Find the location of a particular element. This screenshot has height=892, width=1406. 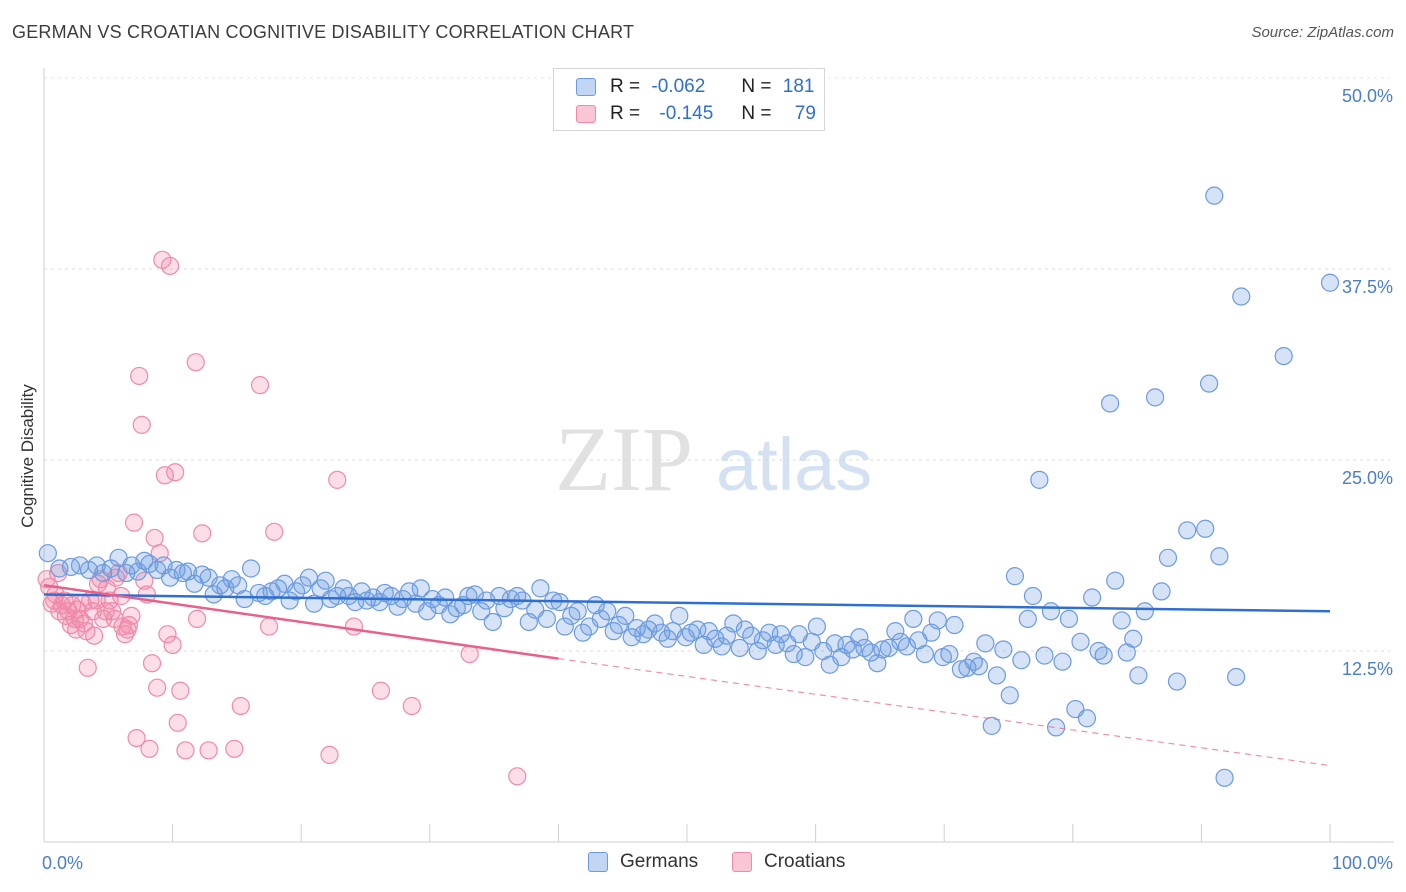

croatians-legend-swatch is located at coordinates (742, 862).